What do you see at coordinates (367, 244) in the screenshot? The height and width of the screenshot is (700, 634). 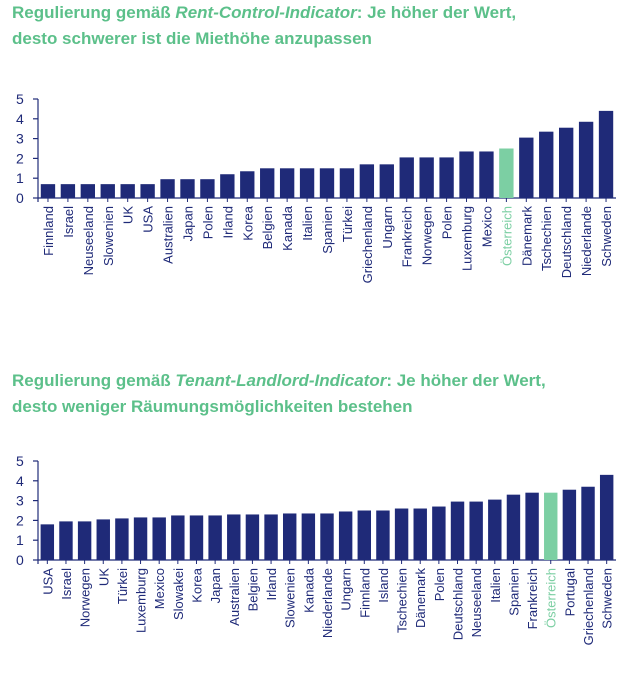 I see `x-tick-label: Griechenland` at bounding box center [367, 244].